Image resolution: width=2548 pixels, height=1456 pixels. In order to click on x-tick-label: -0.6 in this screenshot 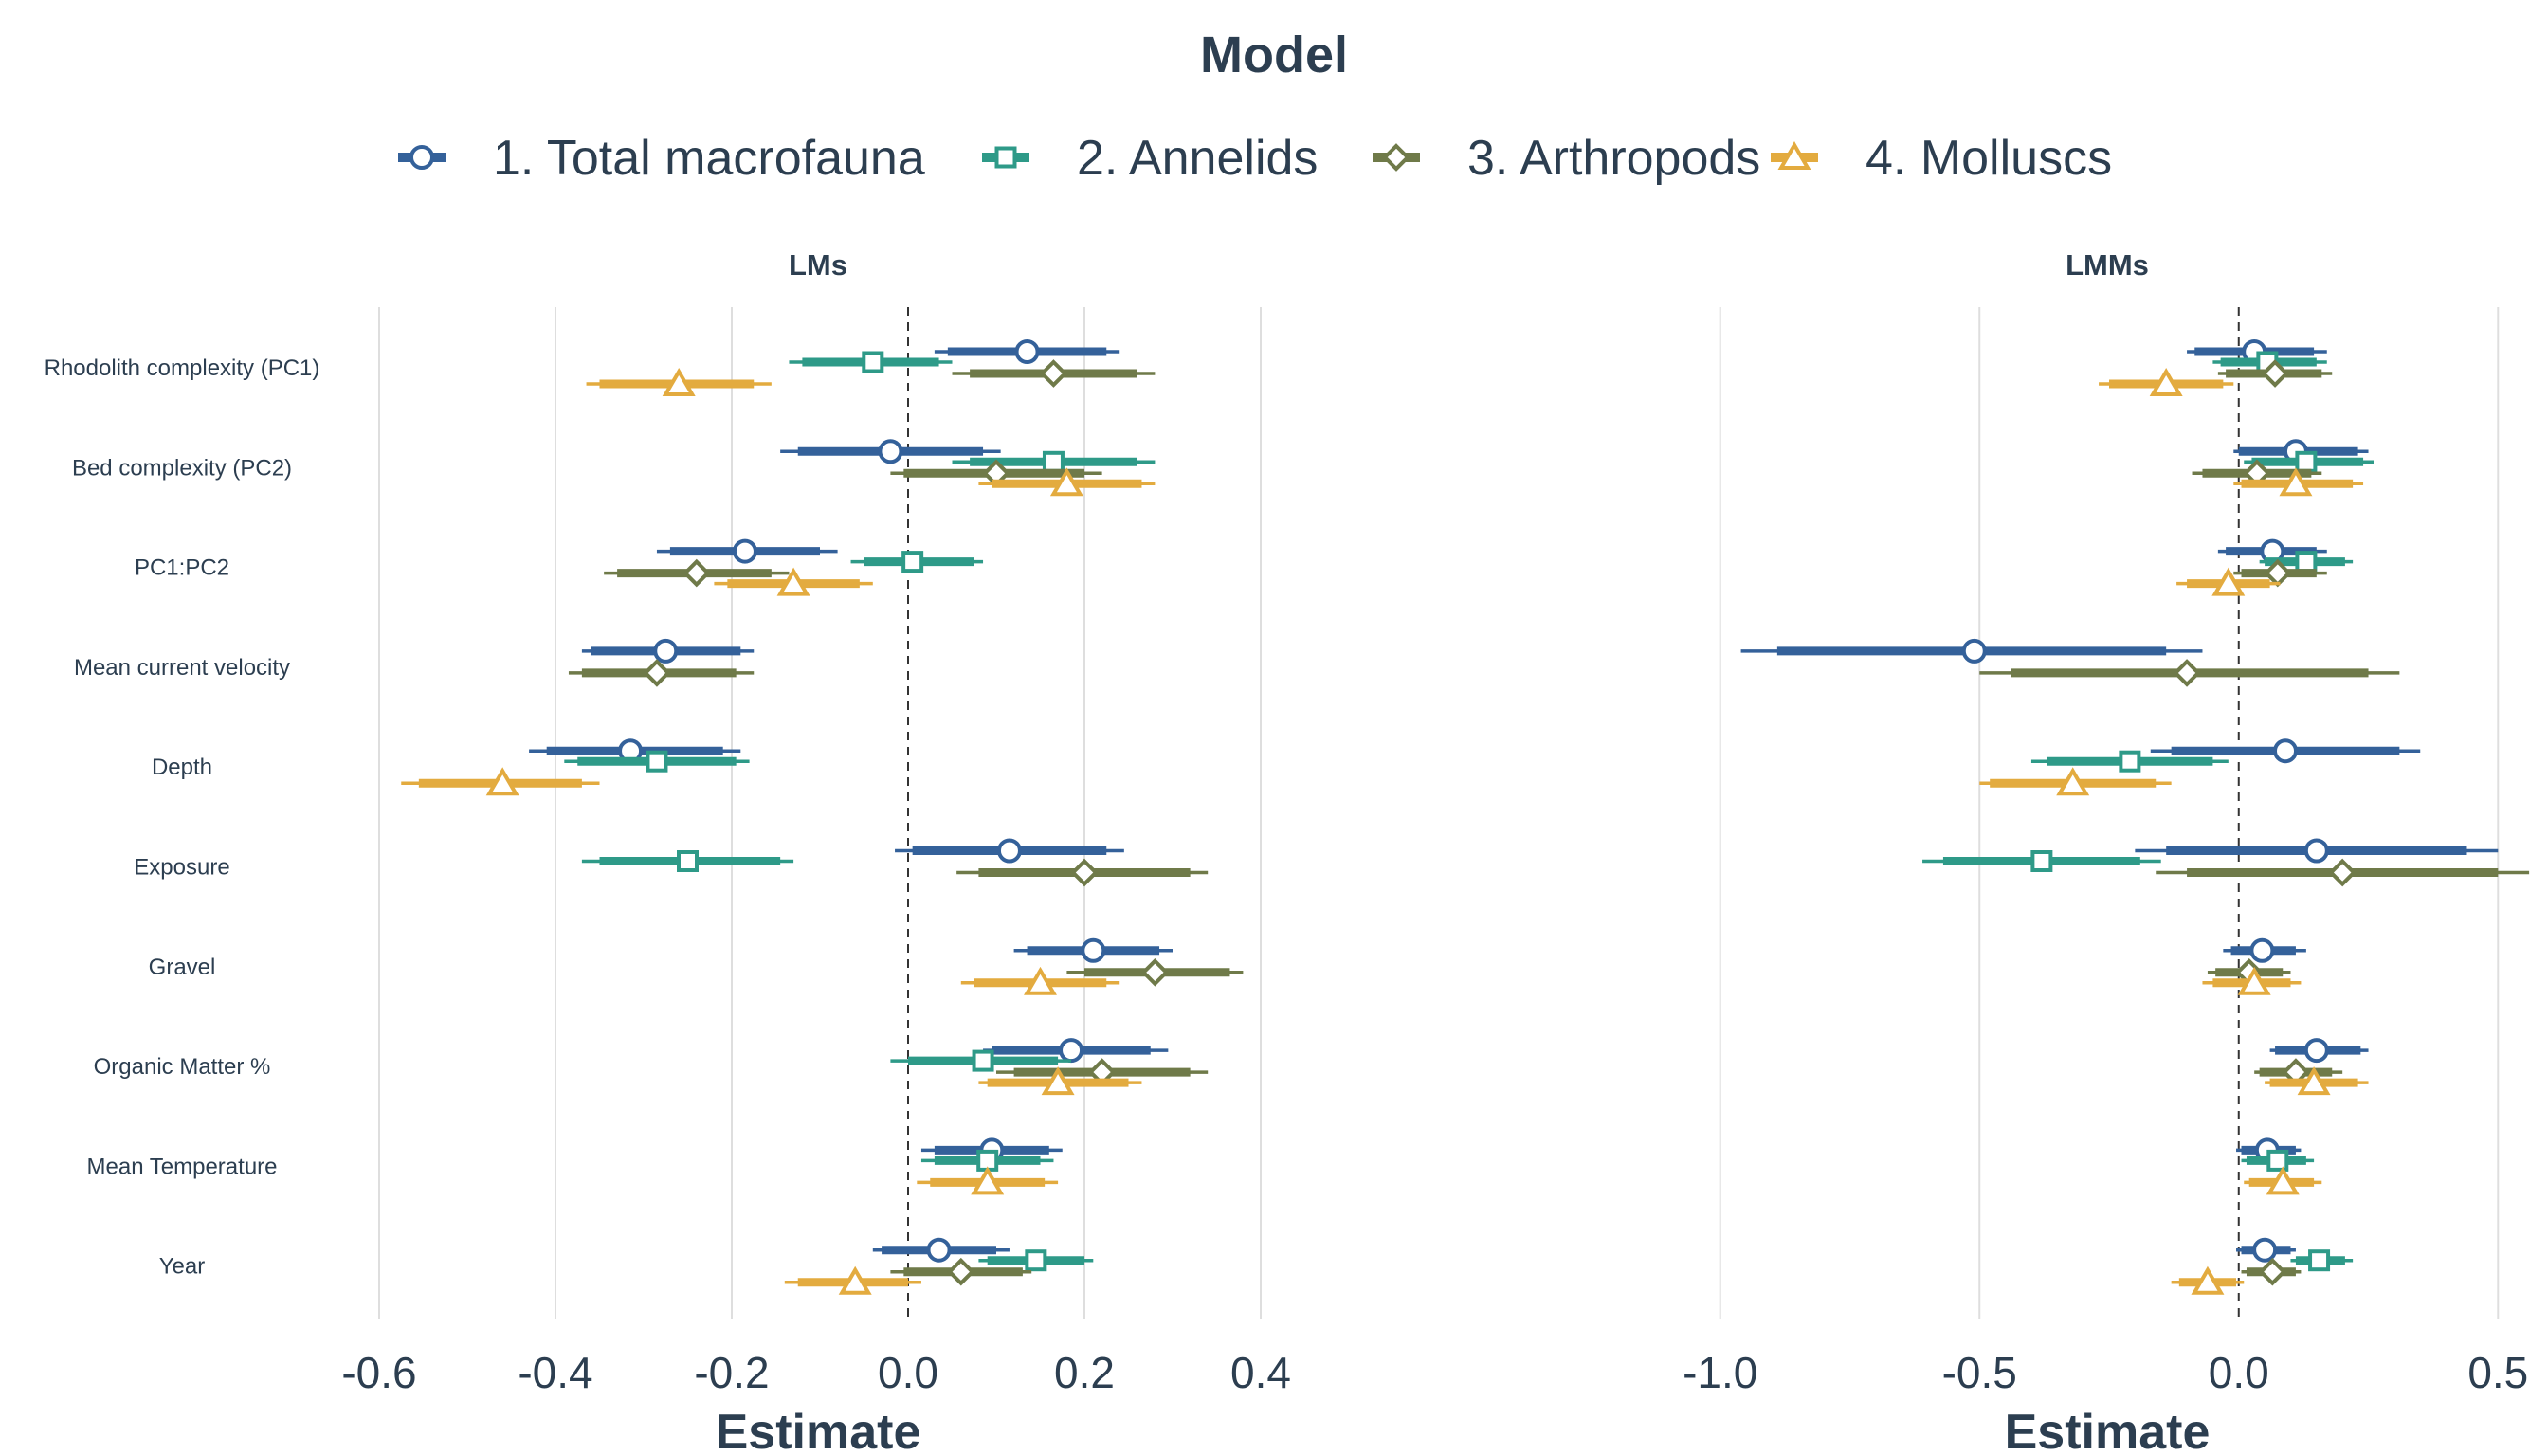, I will do `click(378, 1372)`.